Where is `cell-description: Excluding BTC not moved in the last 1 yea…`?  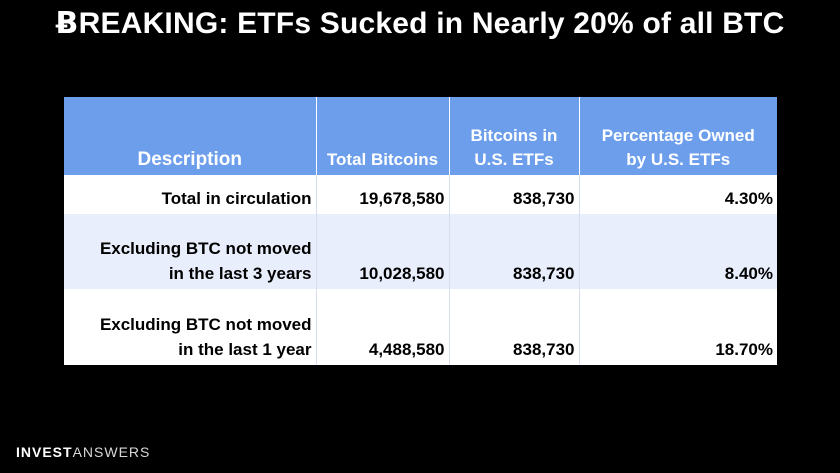
cell-description: Excluding BTC not moved in the last 1 yea… is located at coordinates (190, 327).